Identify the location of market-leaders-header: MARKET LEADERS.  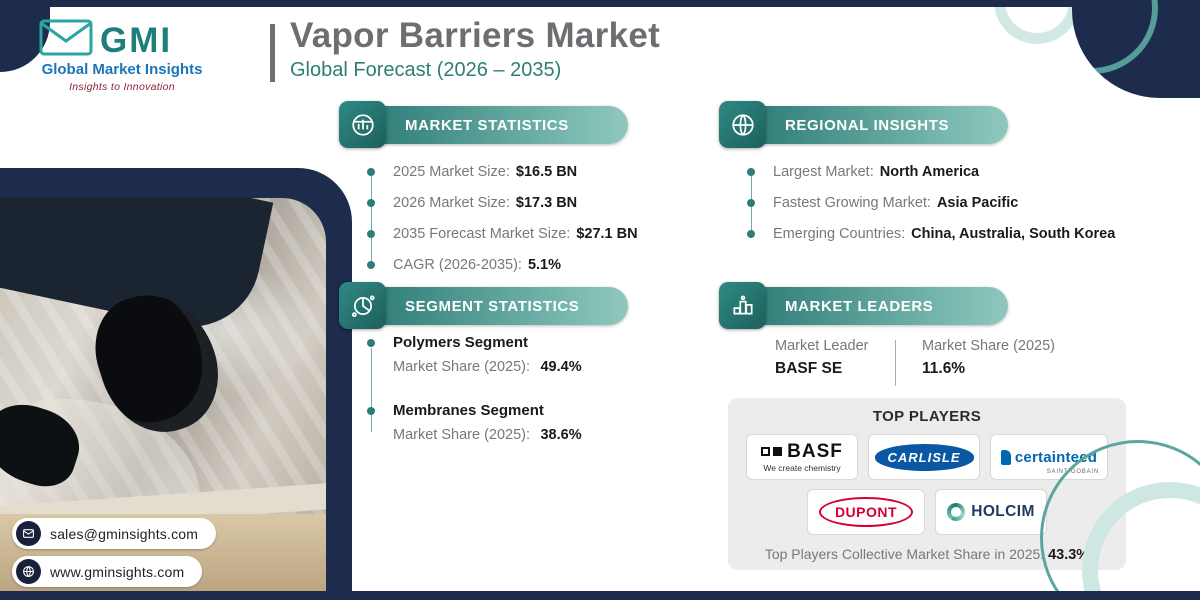
(863, 305).